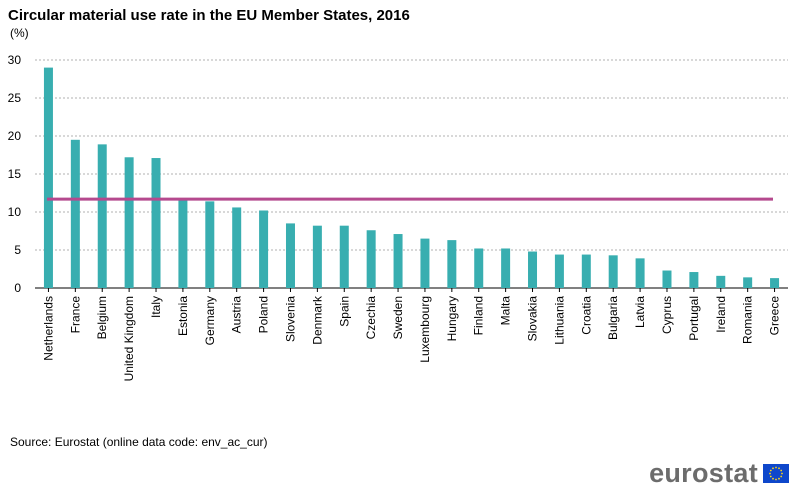 The height and width of the screenshot is (501, 805). What do you see at coordinates (17, 250) in the screenshot?
I see `y-tick-label: 5` at bounding box center [17, 250].